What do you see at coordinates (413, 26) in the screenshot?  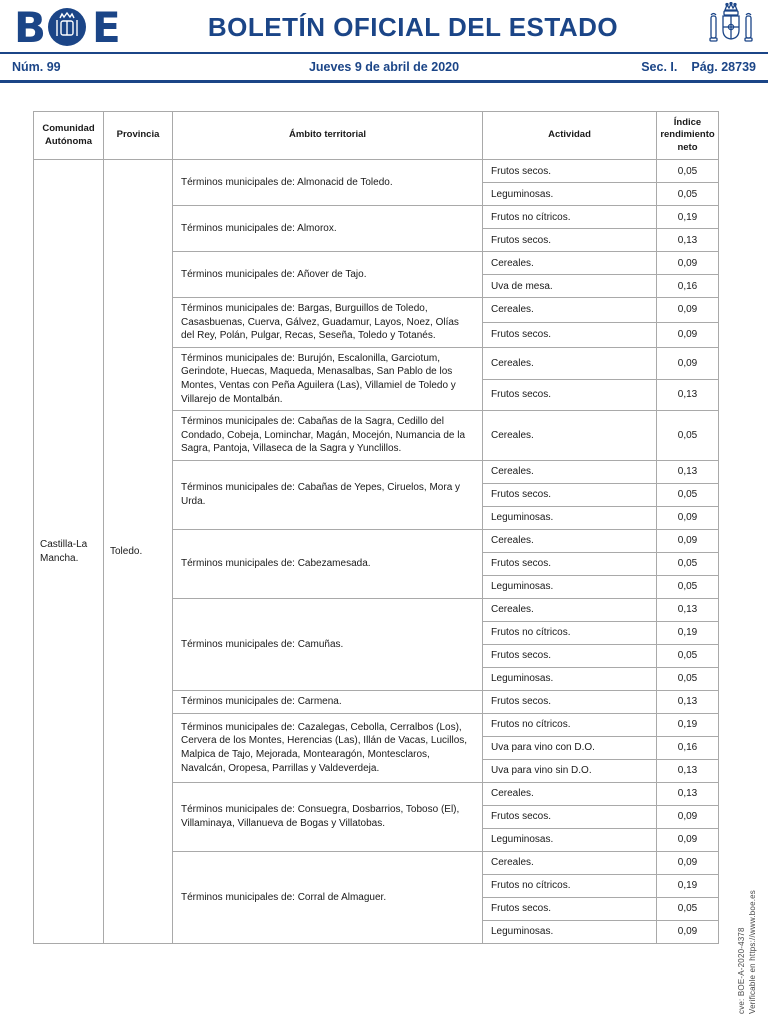 I see `page-title: BOLETÍN OFICIAL DEL ESTADO` at bounding box center [413, 26].